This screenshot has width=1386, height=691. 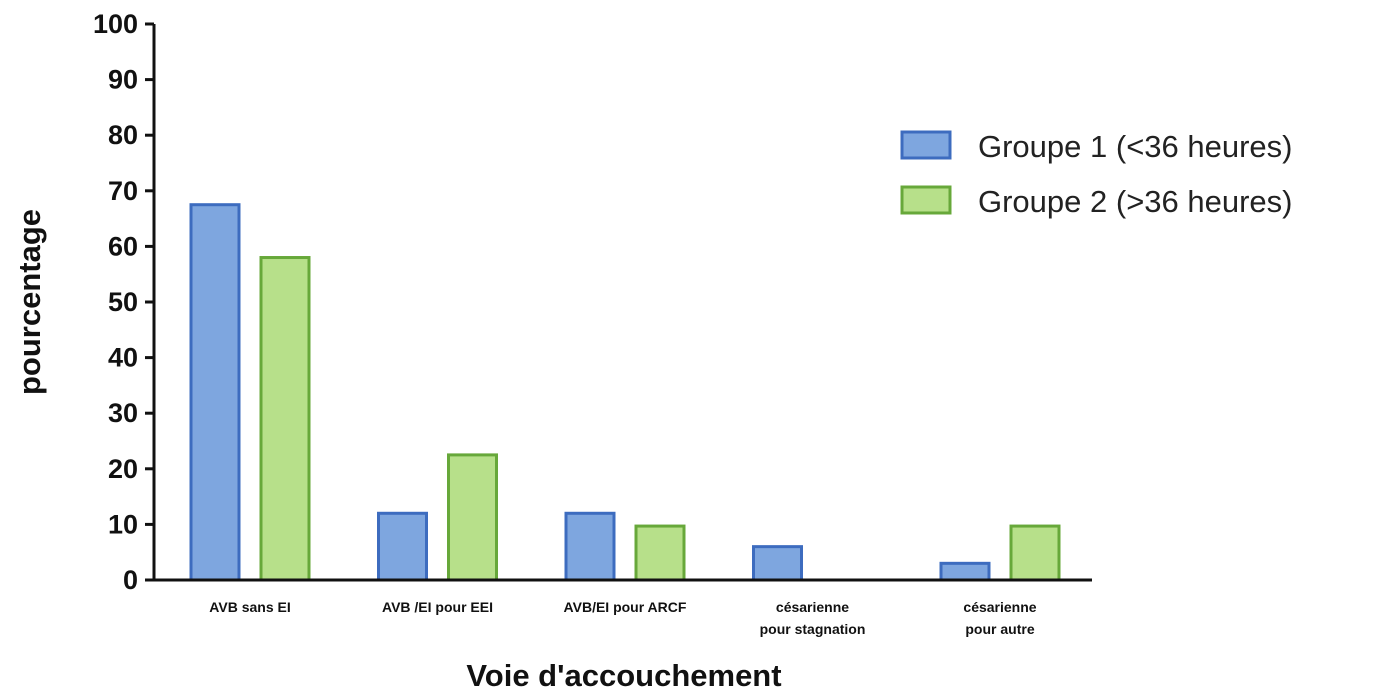 I want to click on y-tick-label: 90, so click(x=123, y=80).